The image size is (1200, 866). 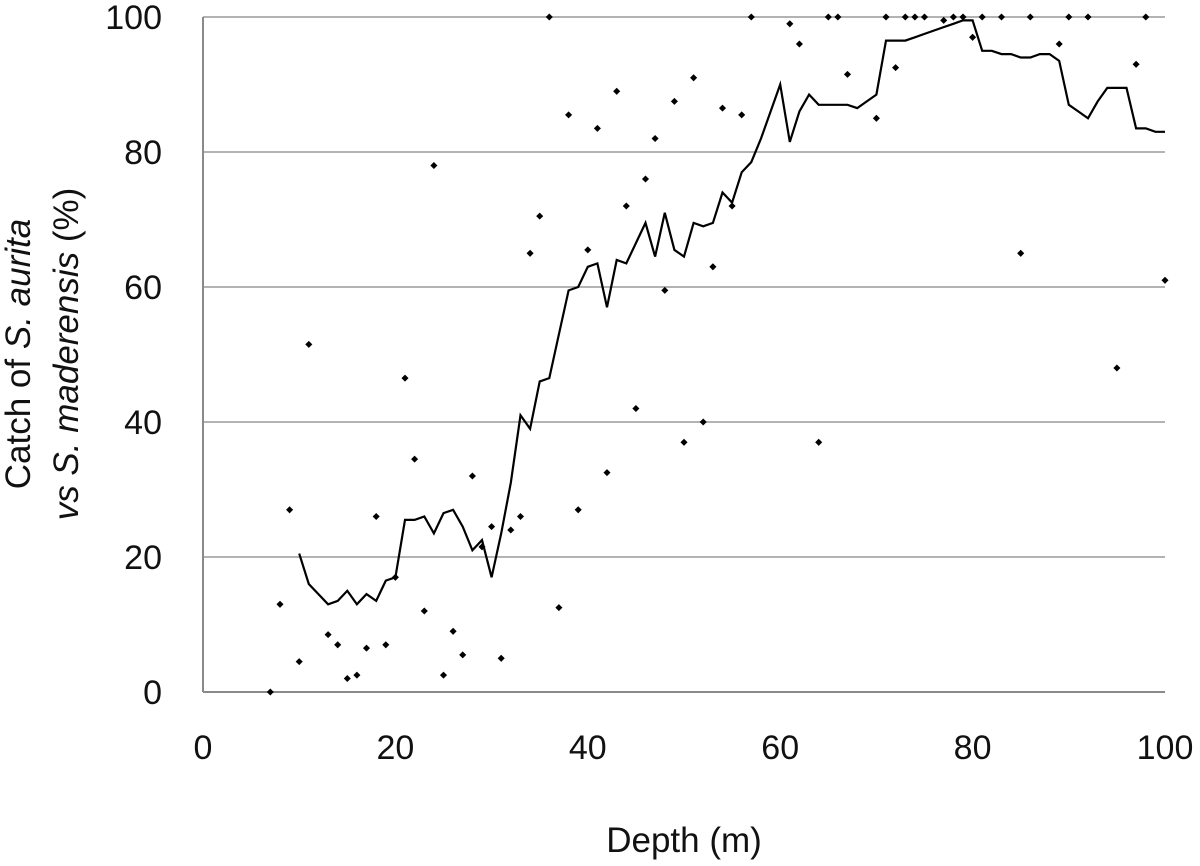 I want to click on y-tick-label-80: 80, so click(x=143, y=153).